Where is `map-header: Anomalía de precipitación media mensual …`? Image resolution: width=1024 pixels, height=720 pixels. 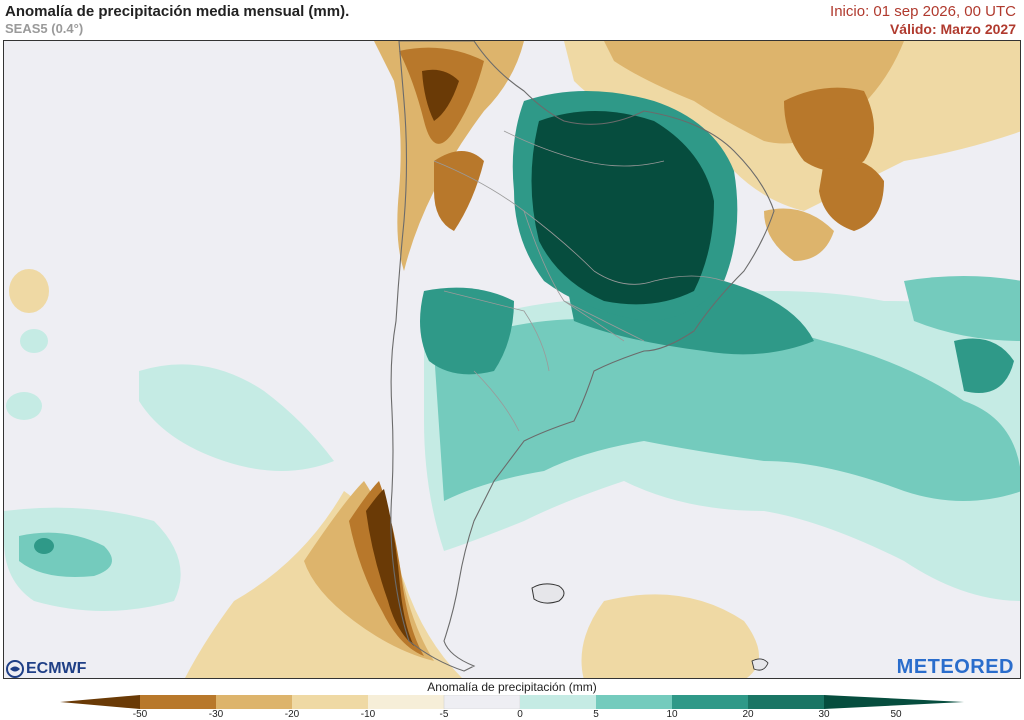 map-header: Anomalía de precipitación media mensual … is located at coordinates (512, 20).